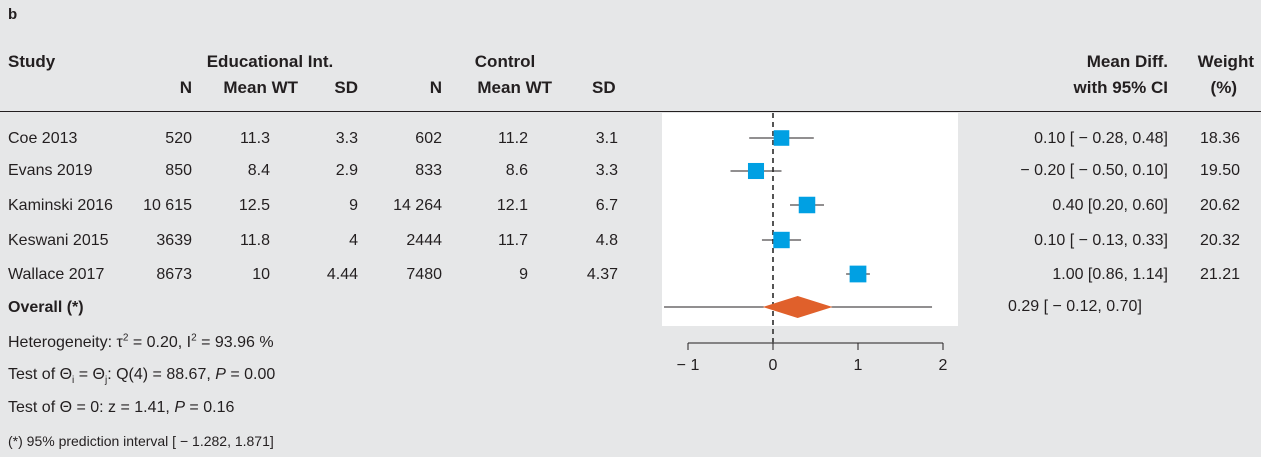 This screenshot has height=457, width=1261. I want to click on weight-cell: 21.21, so click(1219, 274).